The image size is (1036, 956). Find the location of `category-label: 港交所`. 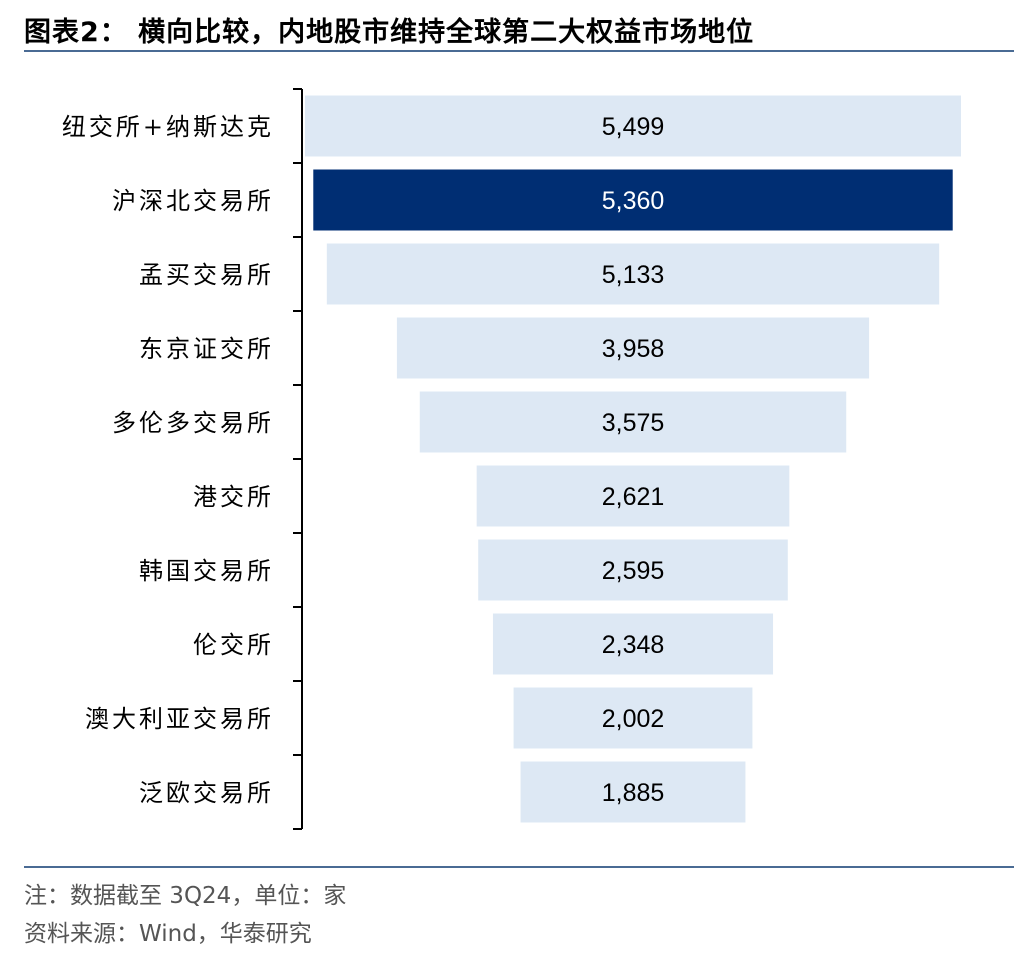

category-label: 港交所 is located at coordinates (233, 497).